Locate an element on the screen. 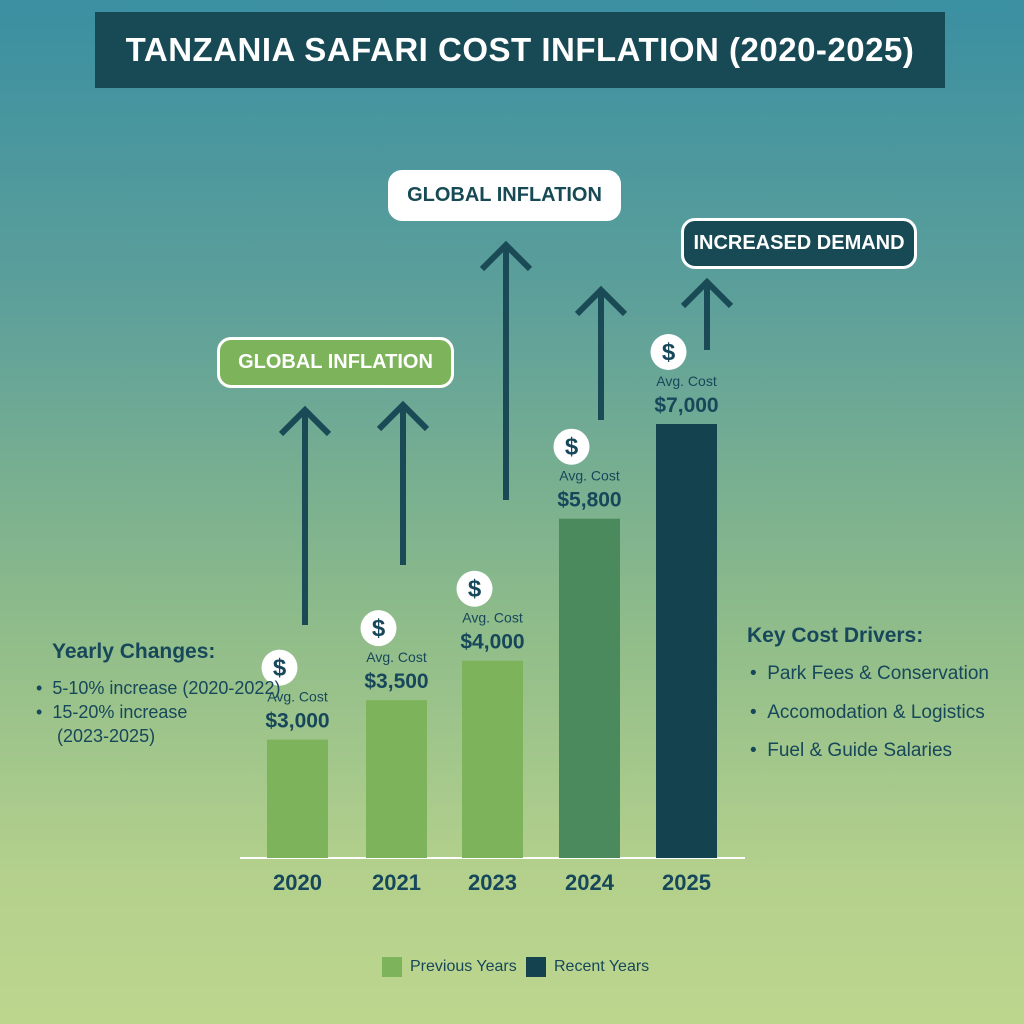  callout-global-inflation-1: GLOBAL INFLATION is located at coordinates (335, 362).